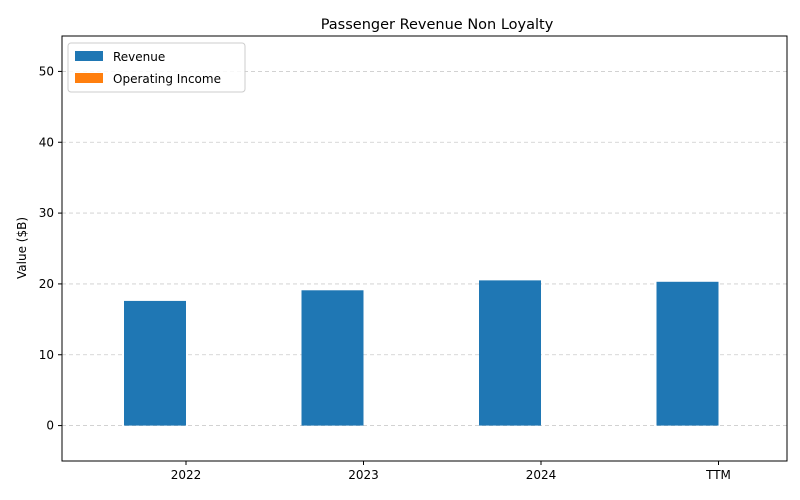 The width and height of the screenshot is (800, 500). What do you see at coordinates (139, 57) in the screenshot?
I see `legend-entry: Revenue` at bounding box center [139, 57].